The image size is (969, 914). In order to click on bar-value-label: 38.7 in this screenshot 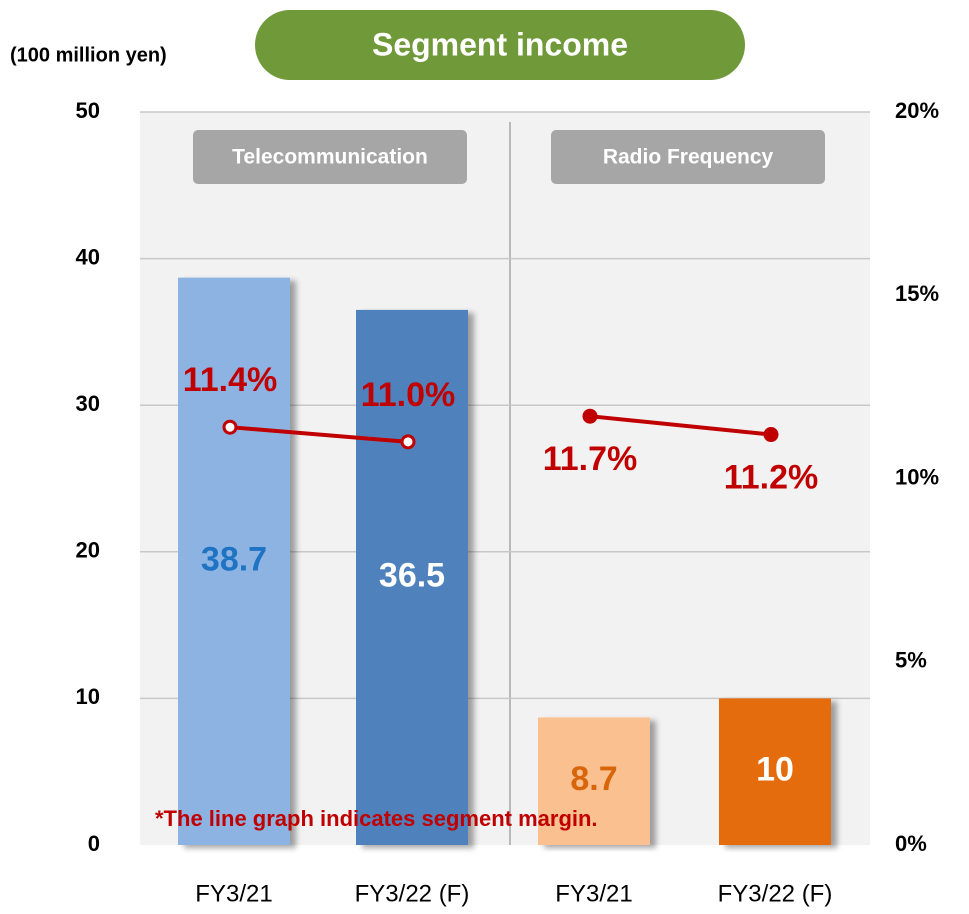, I will do `click(234, 559)`.